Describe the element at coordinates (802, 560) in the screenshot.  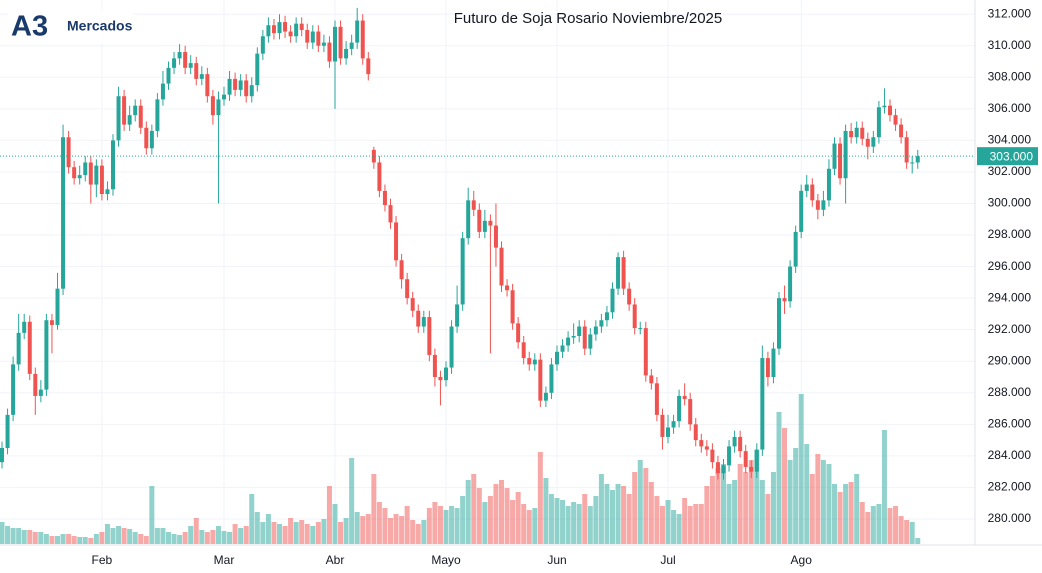
I see `x-tick-label: Ago` at that location.